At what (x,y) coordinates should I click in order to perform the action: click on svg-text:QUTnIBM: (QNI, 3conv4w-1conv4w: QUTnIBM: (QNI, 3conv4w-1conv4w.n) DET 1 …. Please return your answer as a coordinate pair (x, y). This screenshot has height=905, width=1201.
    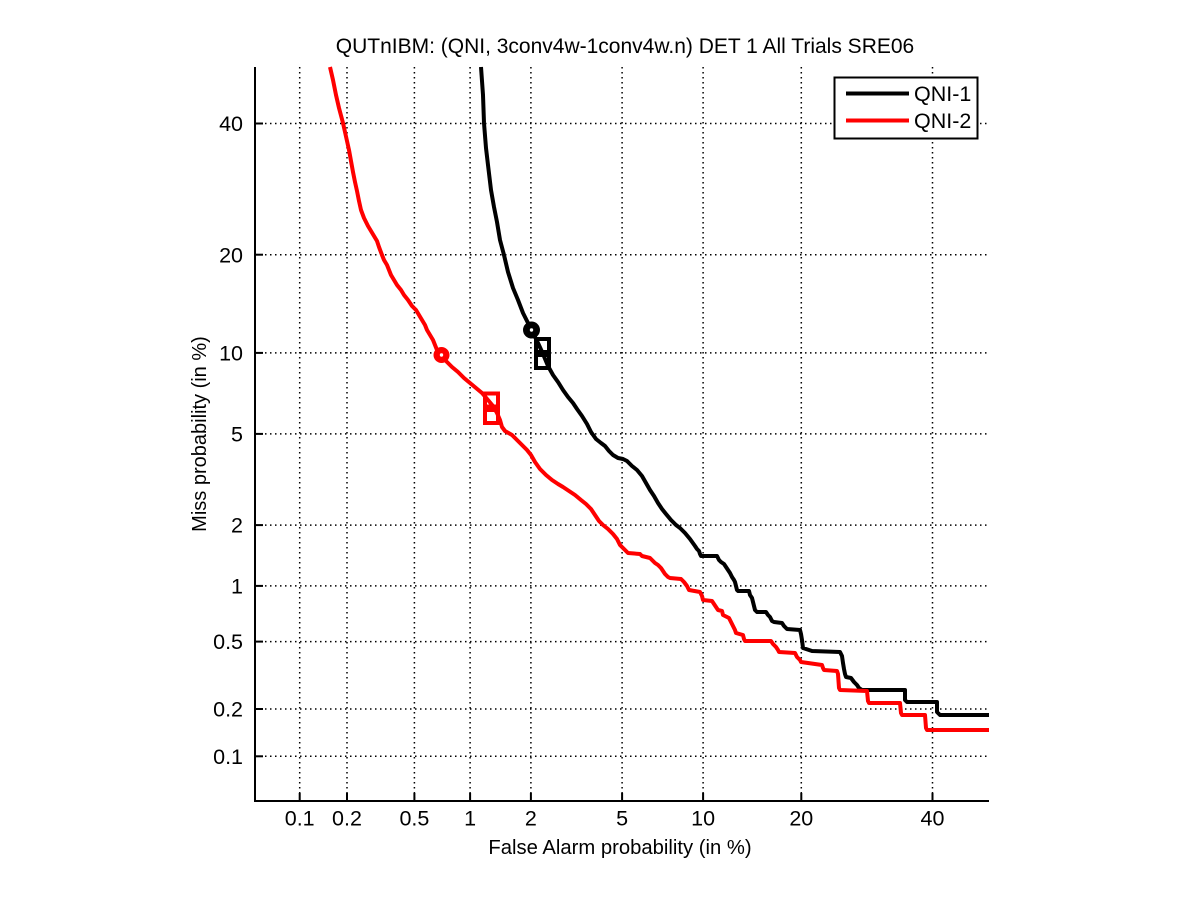
    Looking at the image, I should click on (625, 46).